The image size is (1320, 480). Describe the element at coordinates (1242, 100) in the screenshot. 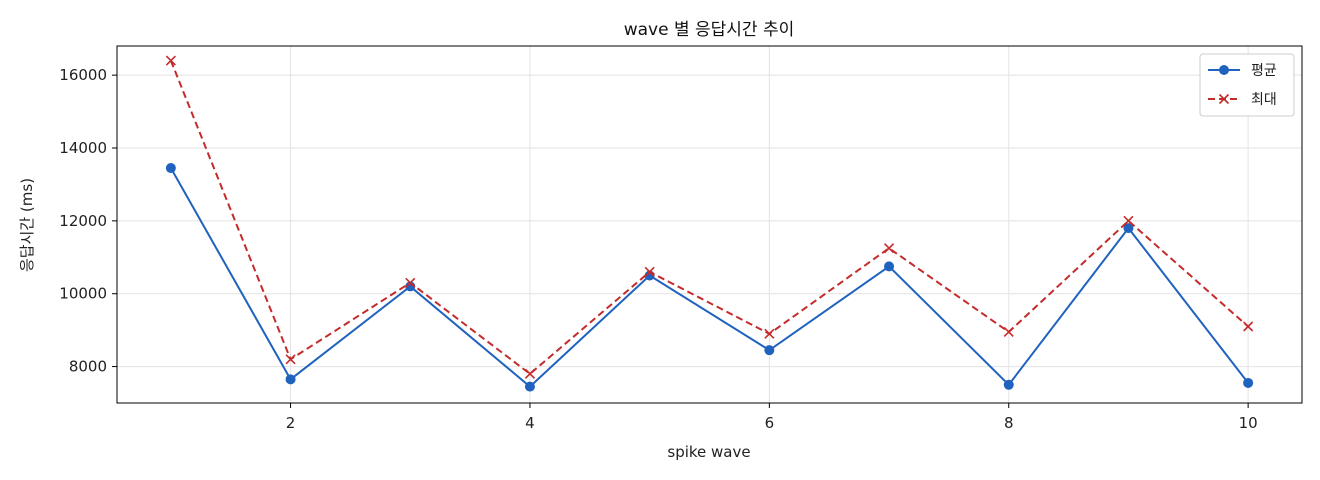

I see `legend-item-2: 최대` at that location.